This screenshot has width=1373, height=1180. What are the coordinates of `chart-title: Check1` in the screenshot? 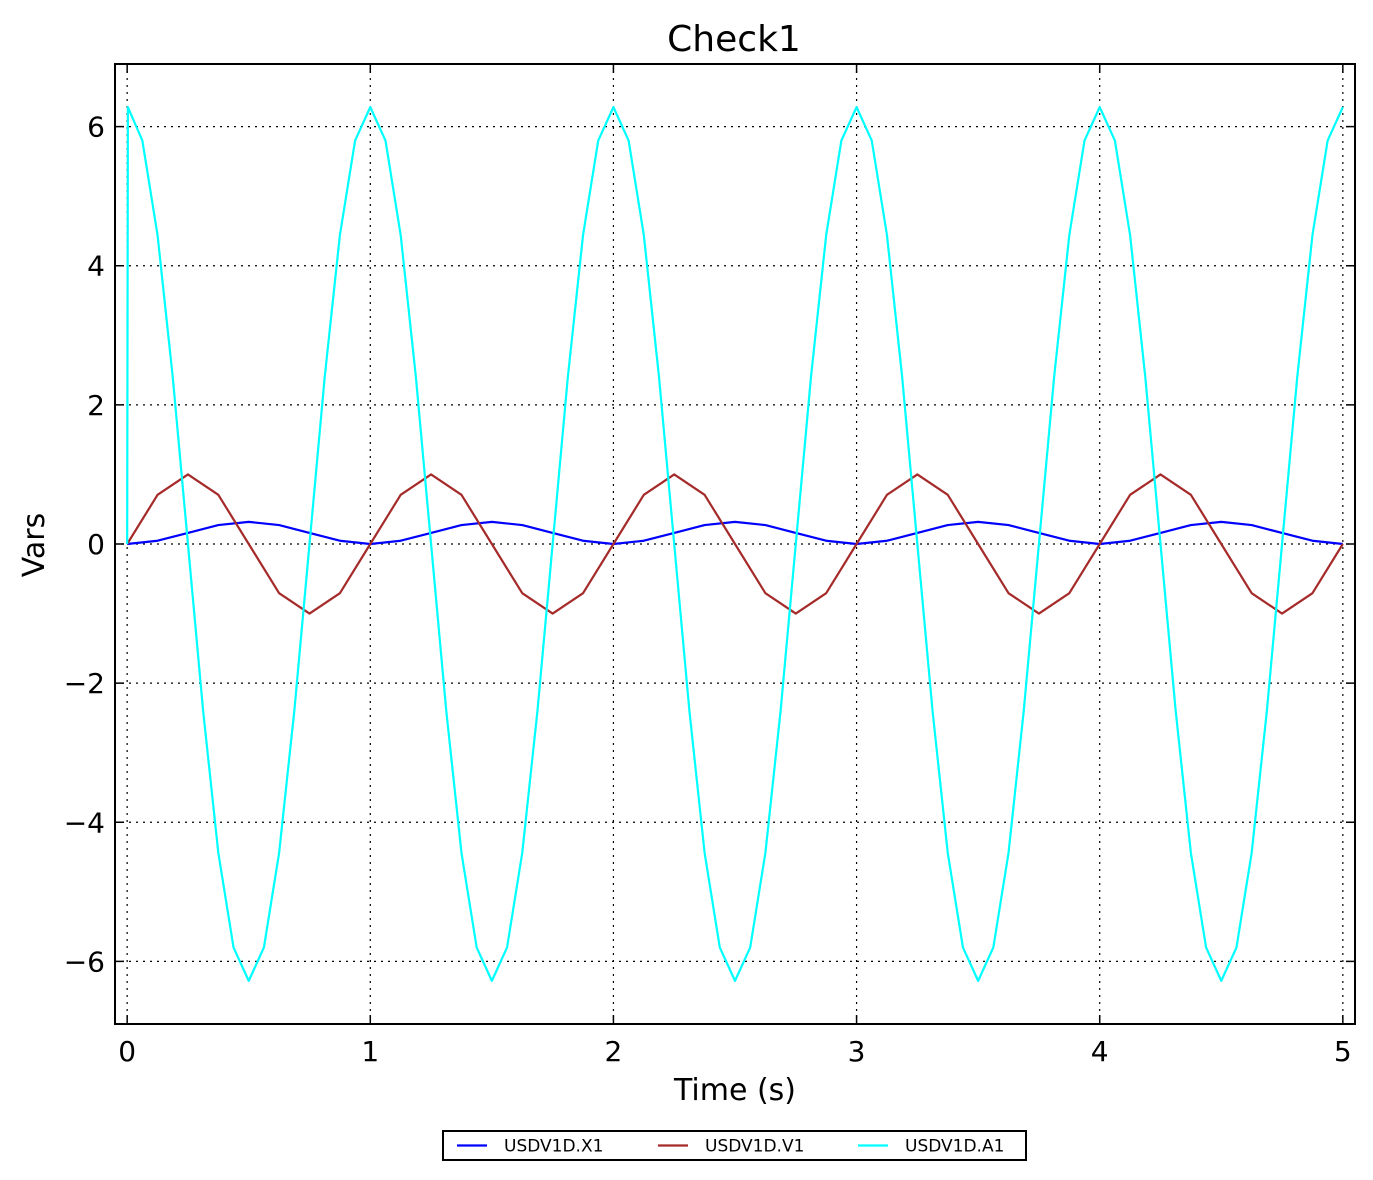 It's located at (734, 39).